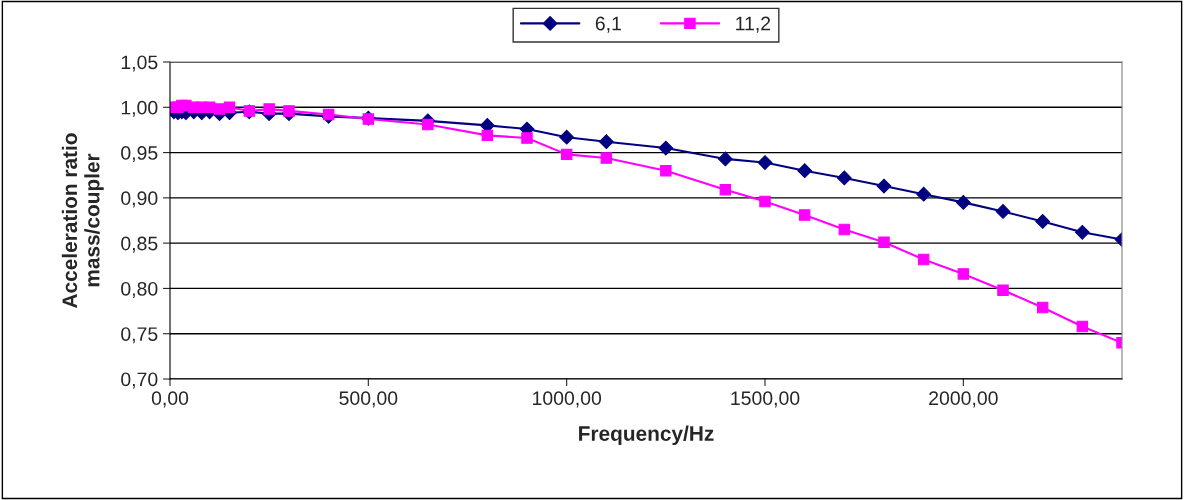 The image size is (1184, 500). Describe the element at coordinates (567, 399) in the screenshot. I see `x-tick-label: 1000,00` at that location.